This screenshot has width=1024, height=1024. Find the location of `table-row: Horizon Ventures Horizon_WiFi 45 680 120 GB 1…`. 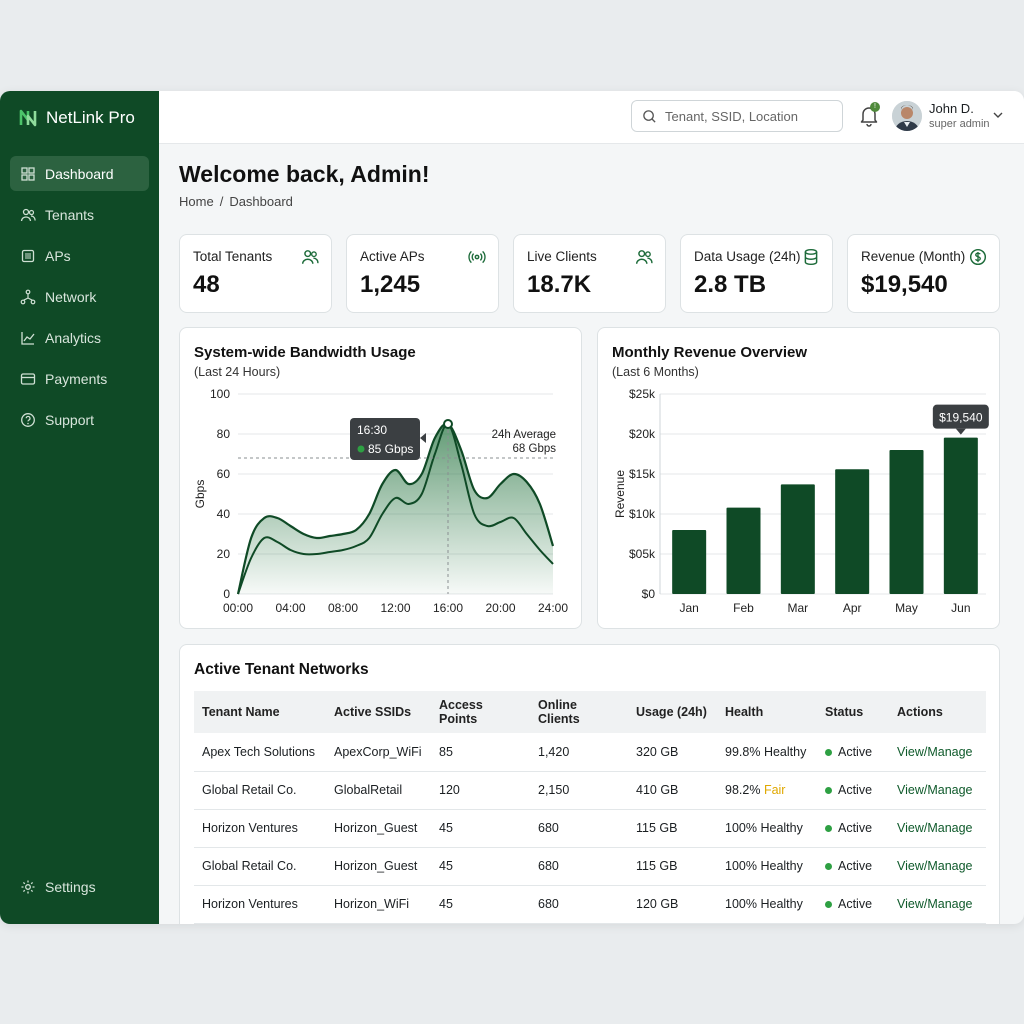

table-row: Horizon Ventures Horizon_WiFi 45 680 120 GB 1… is located at coordinates (590, 904).